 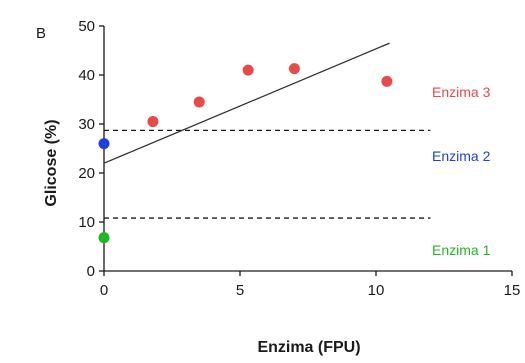 I want to click on y-tick-label: 50, so click(x=86, y=26).